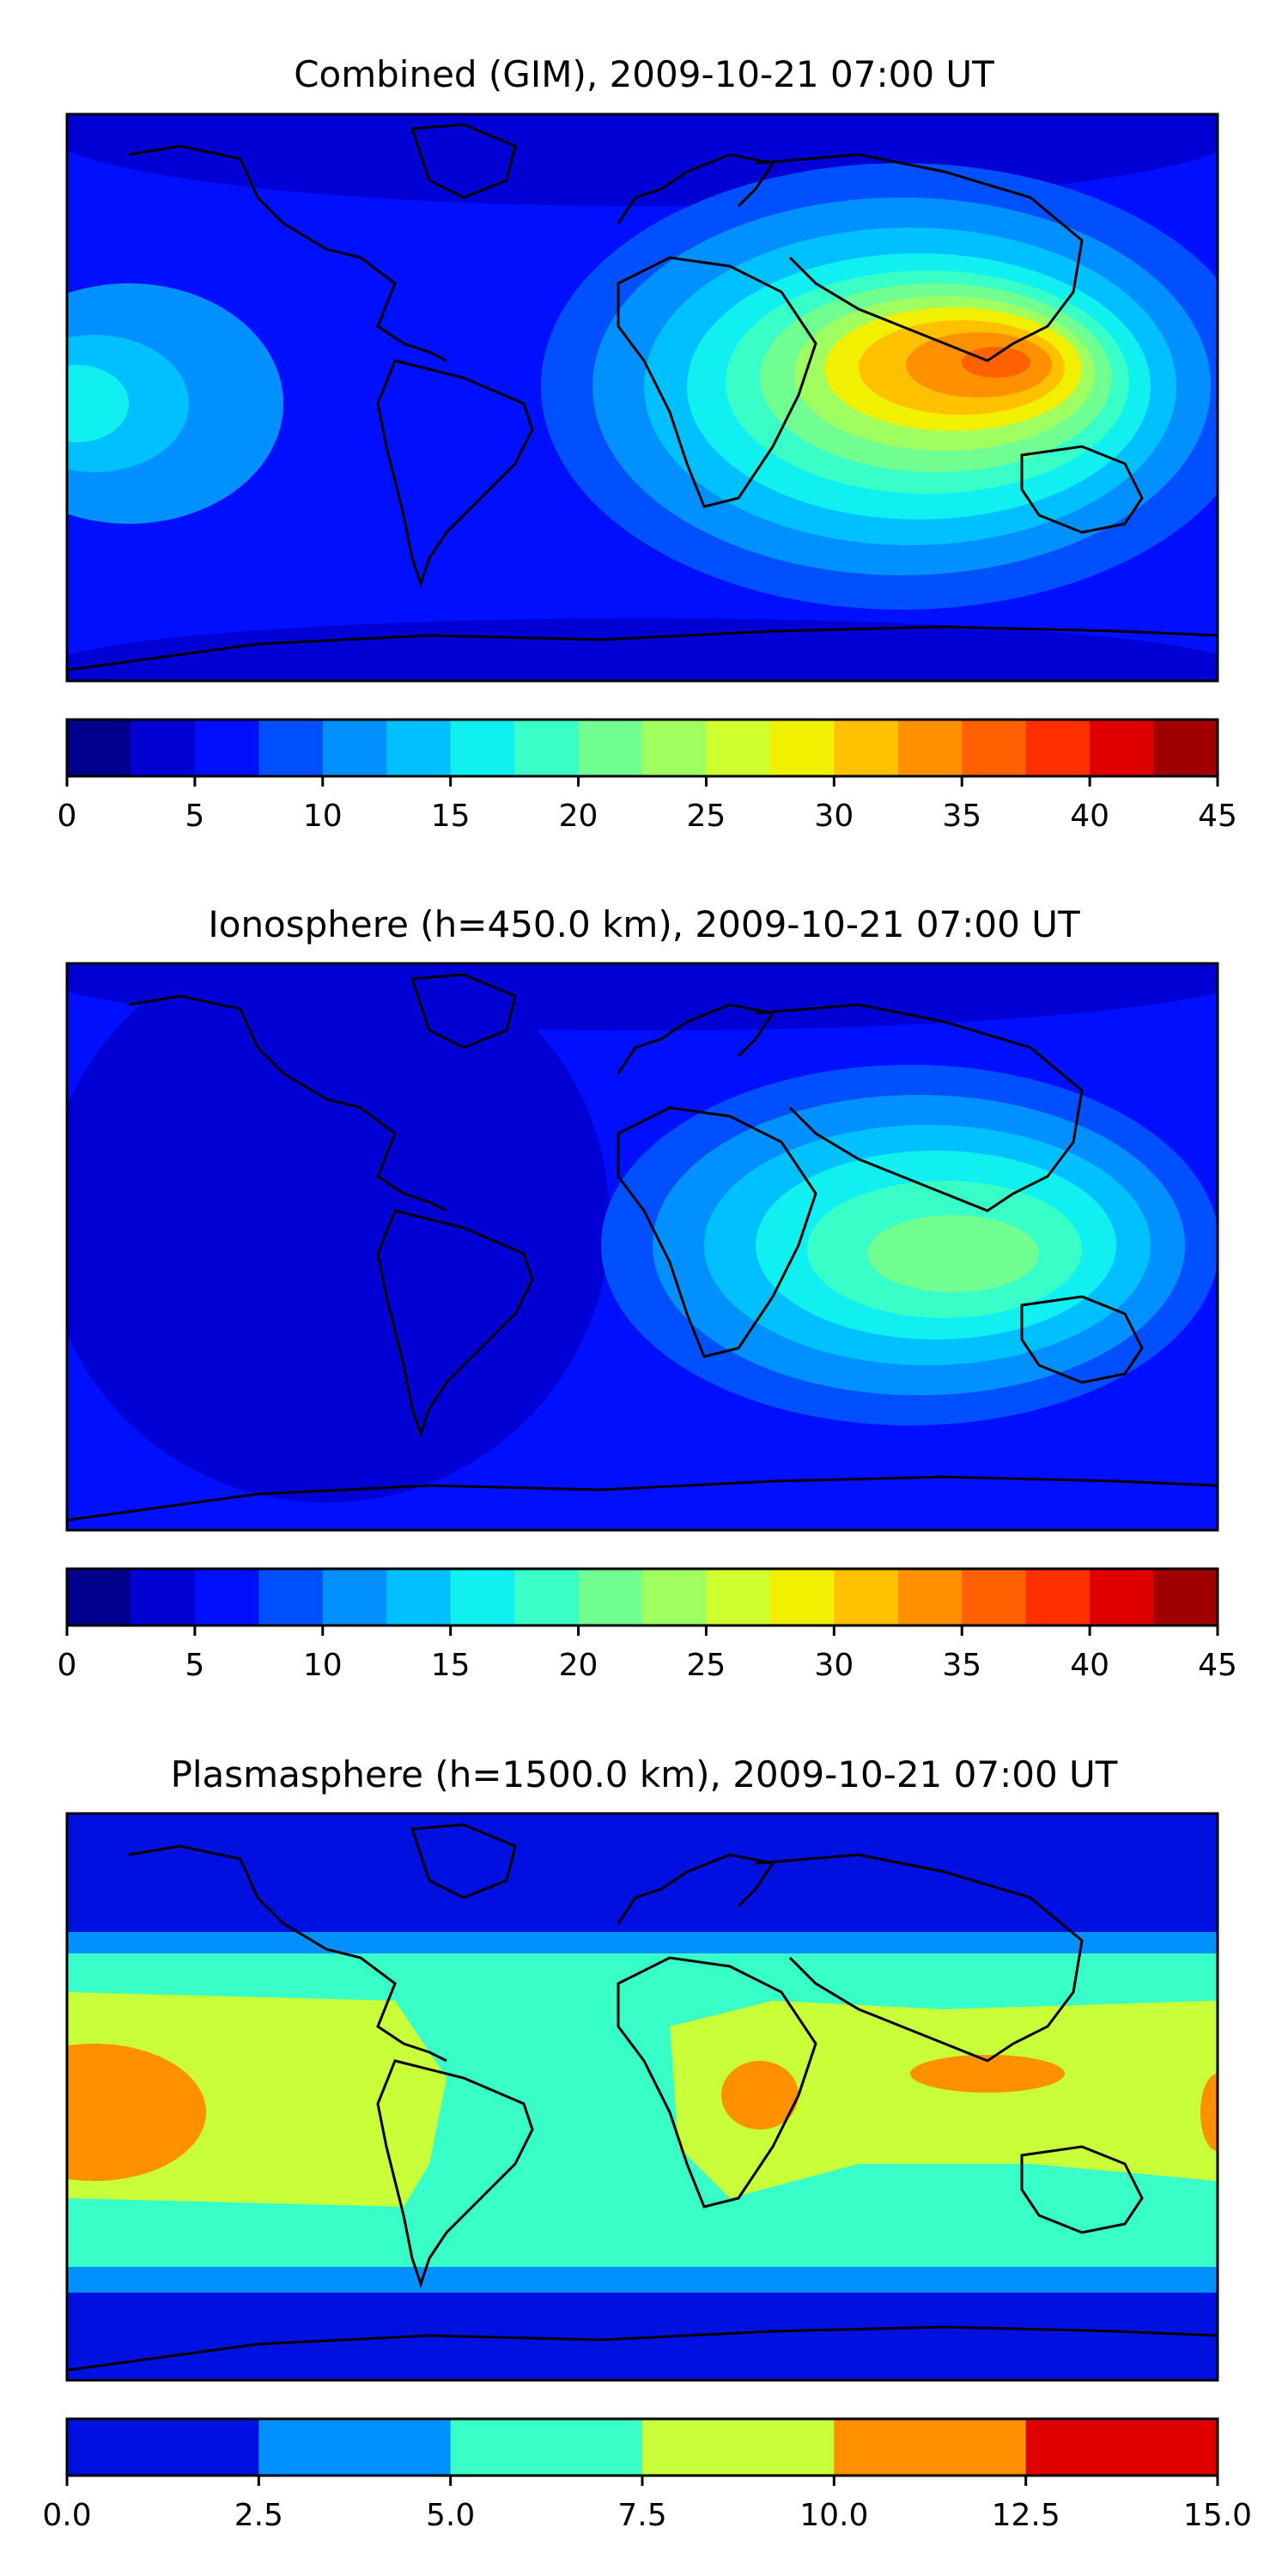  I want to click on colorbar-tick-label: 30, so click(834, 817).